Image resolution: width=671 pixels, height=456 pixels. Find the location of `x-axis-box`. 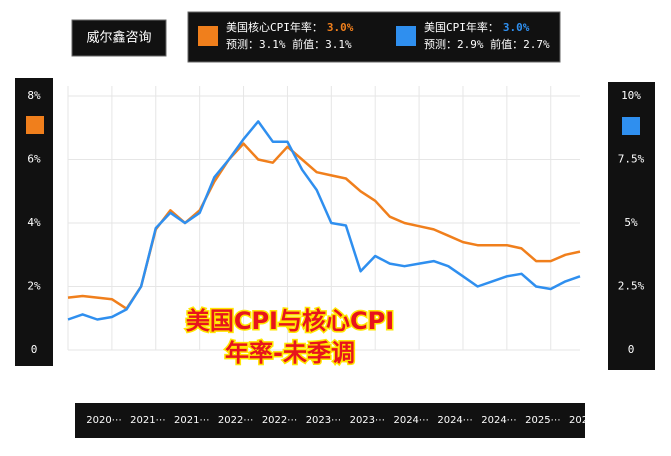

x-axis-box is located at coordinates (330, 420).